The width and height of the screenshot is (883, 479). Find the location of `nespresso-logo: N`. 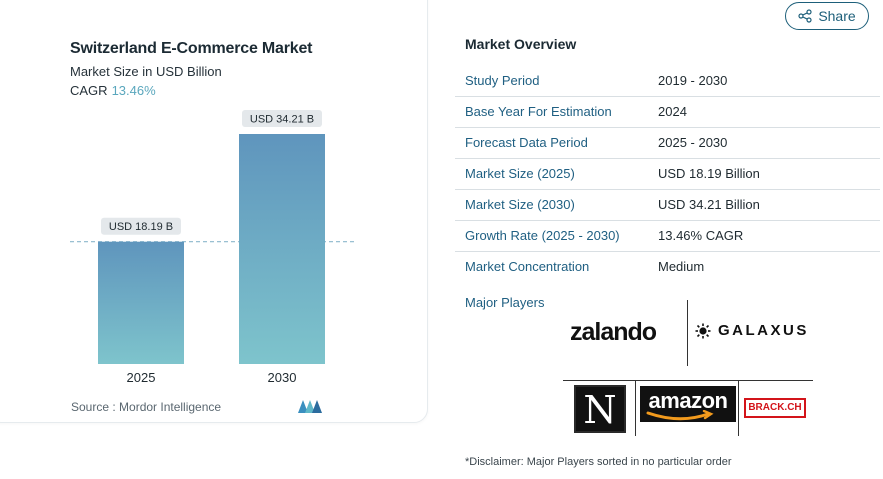

nespresso-logo: N is located at coordinates (600, 409).